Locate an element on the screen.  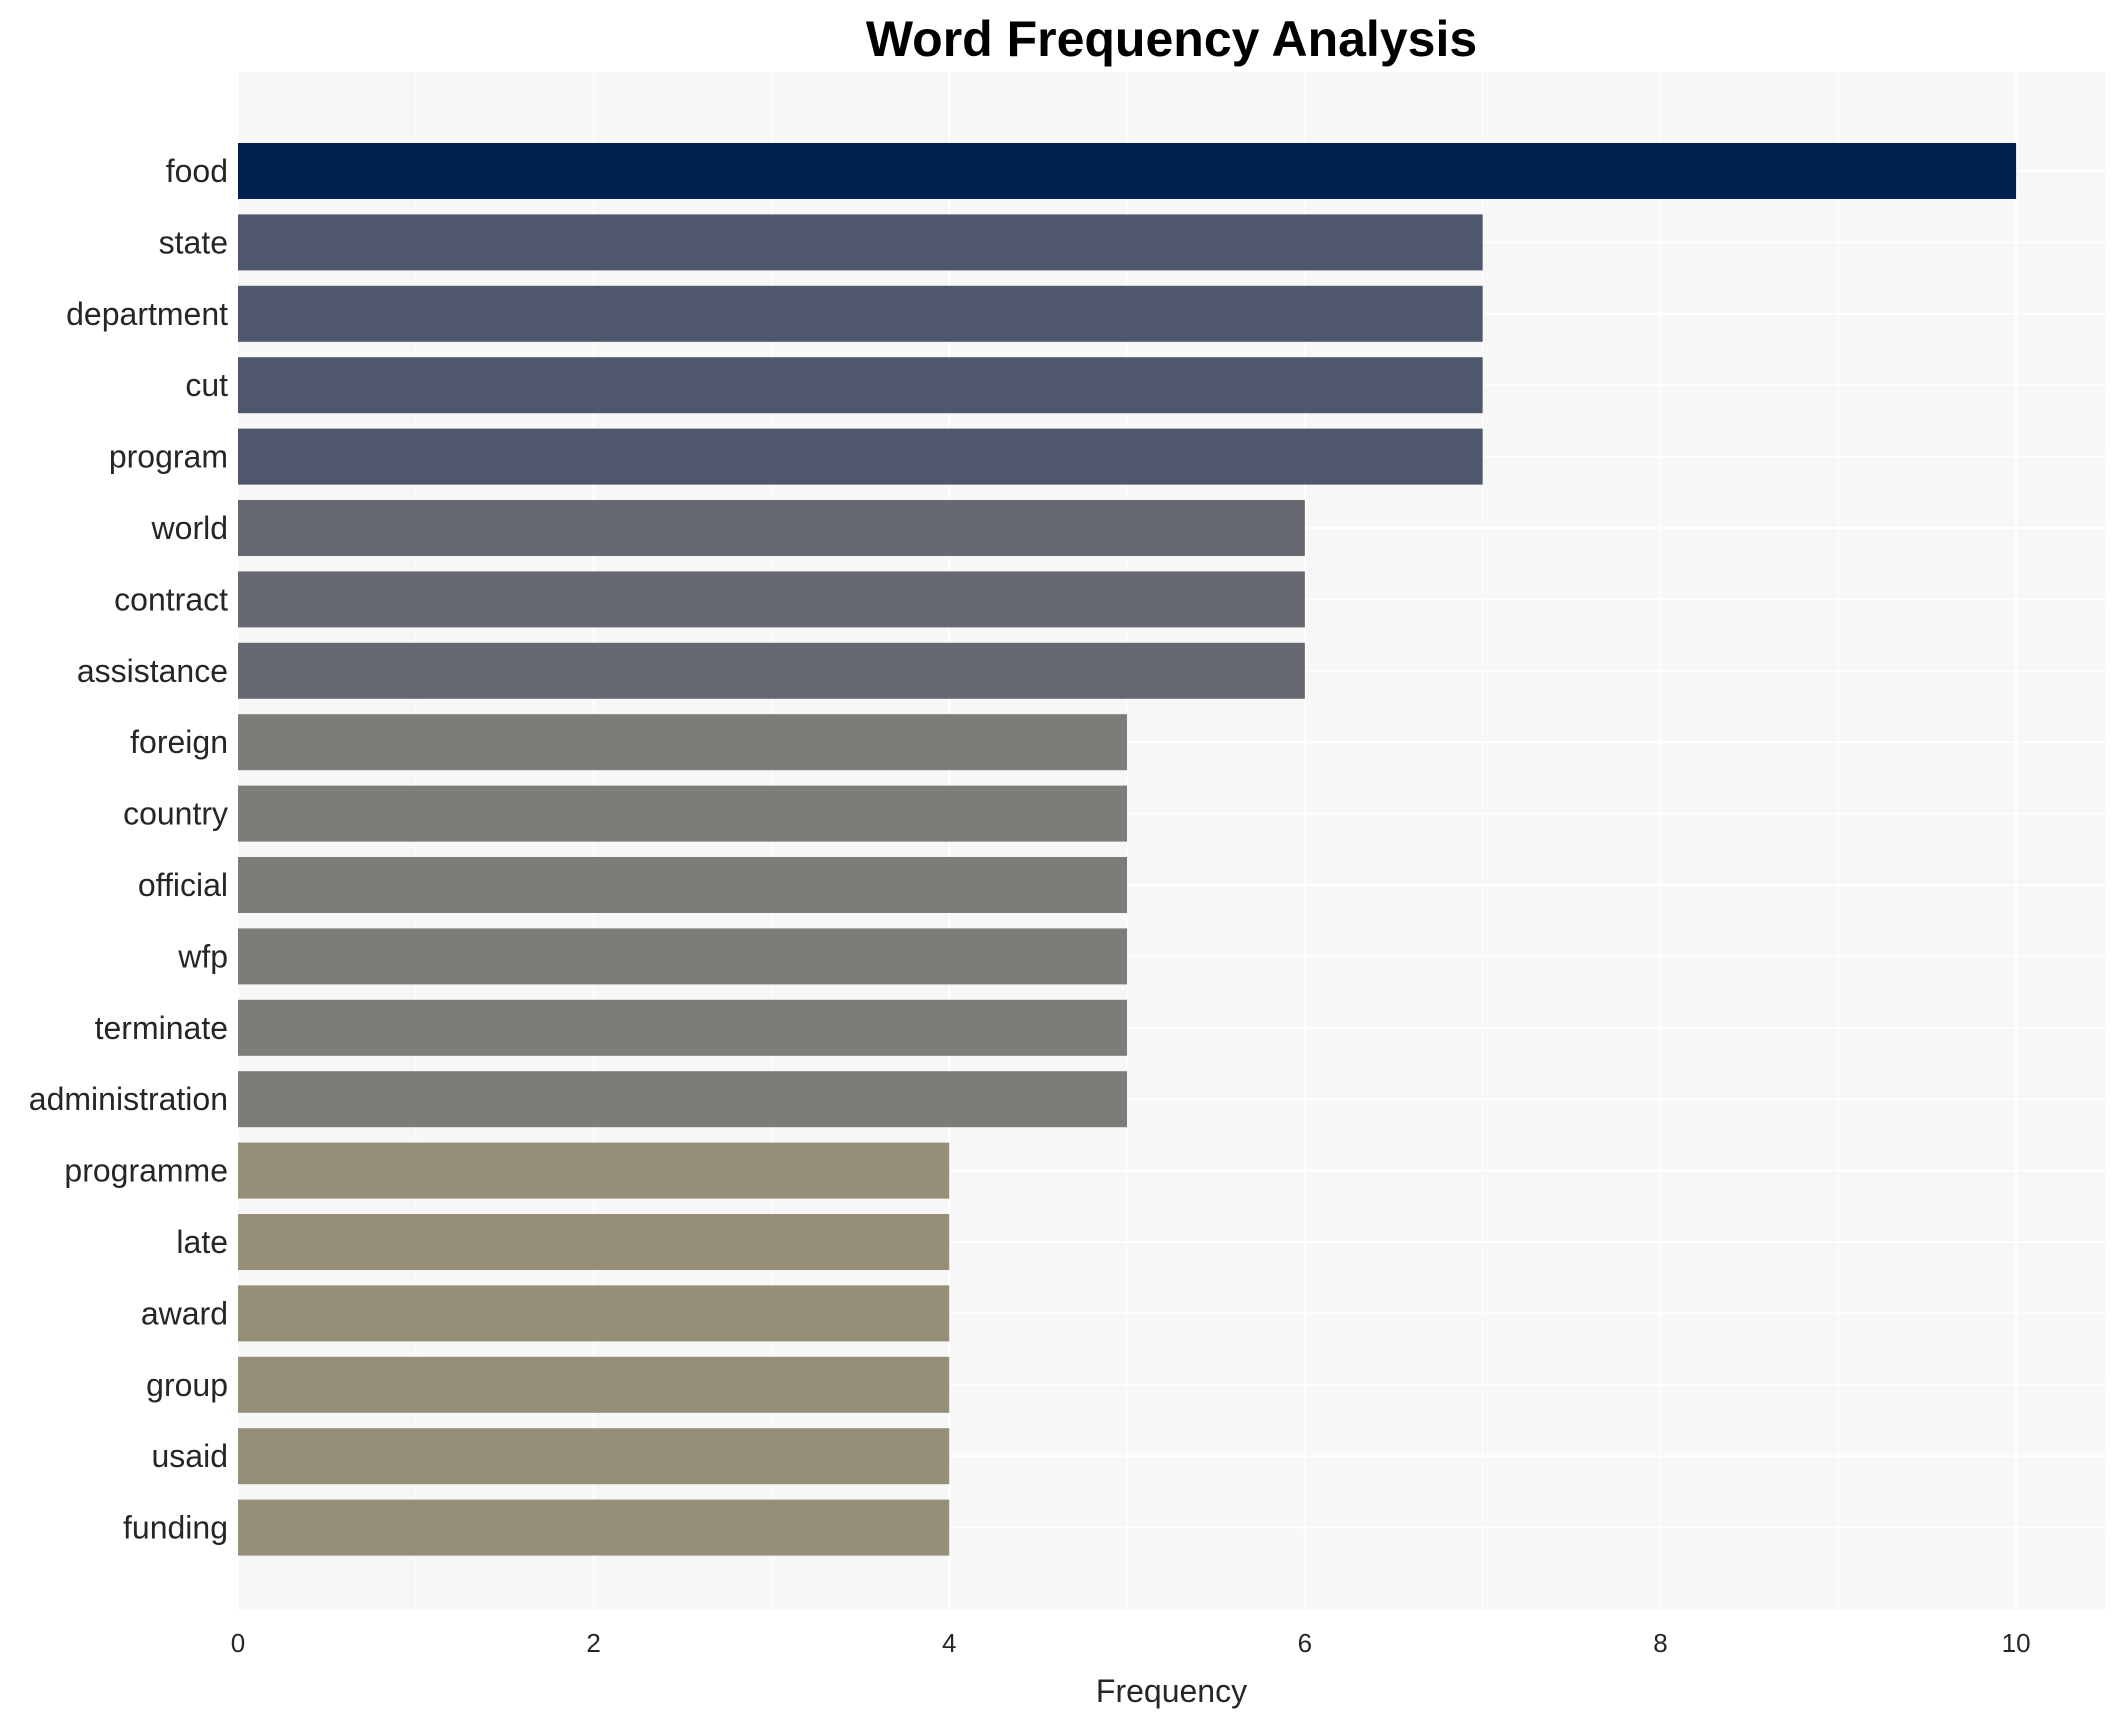
category-label-contract: contract is located at coordinates (171, 599).